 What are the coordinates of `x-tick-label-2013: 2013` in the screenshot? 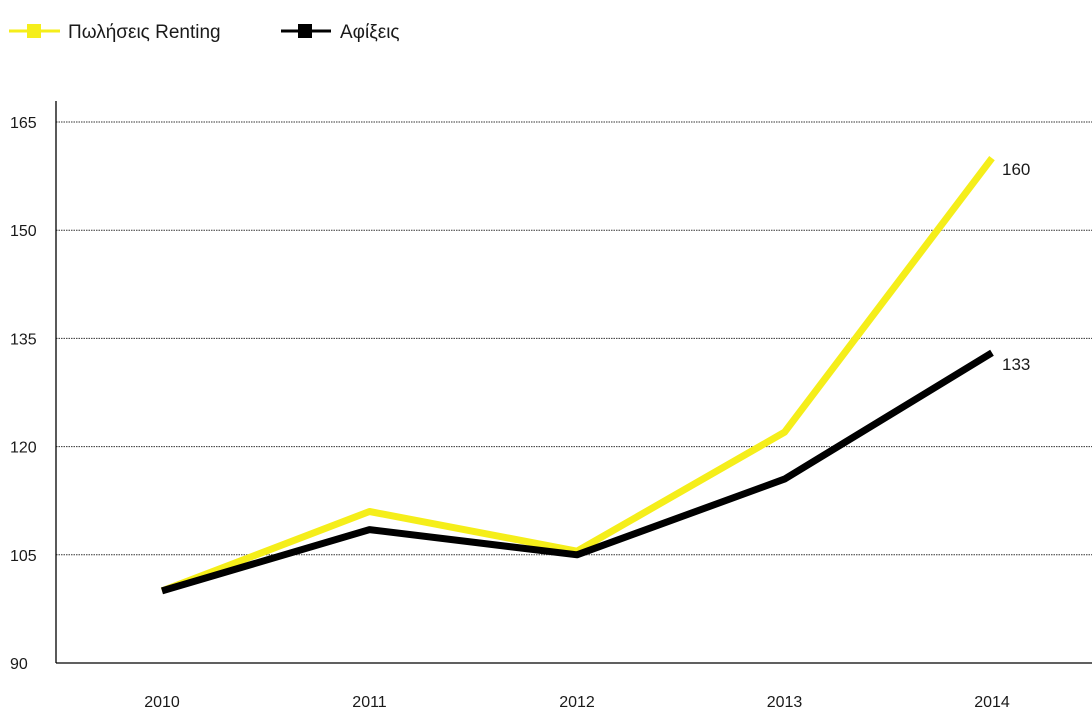 It's located at (785, 702).